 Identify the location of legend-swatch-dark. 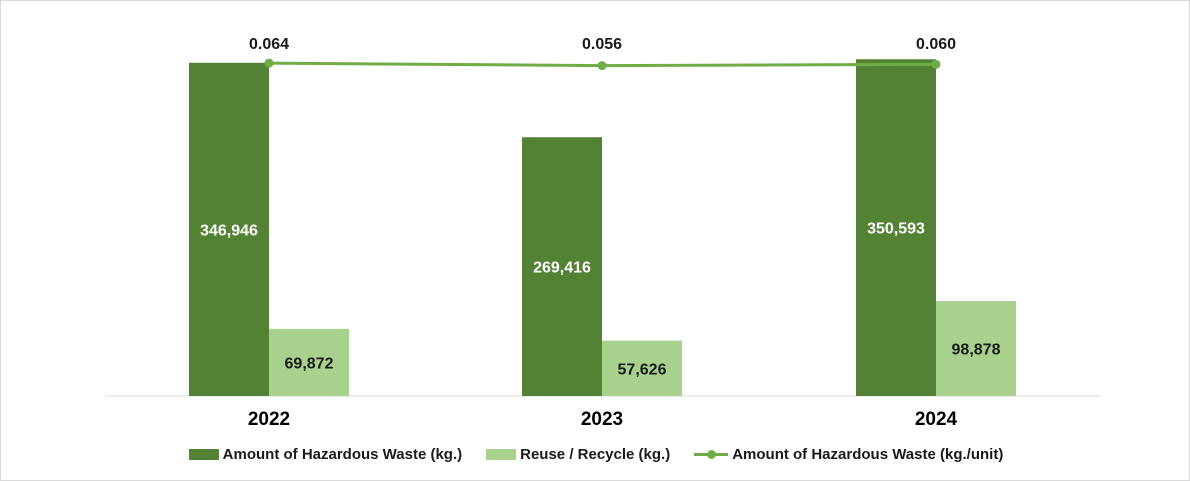
(203, 454).